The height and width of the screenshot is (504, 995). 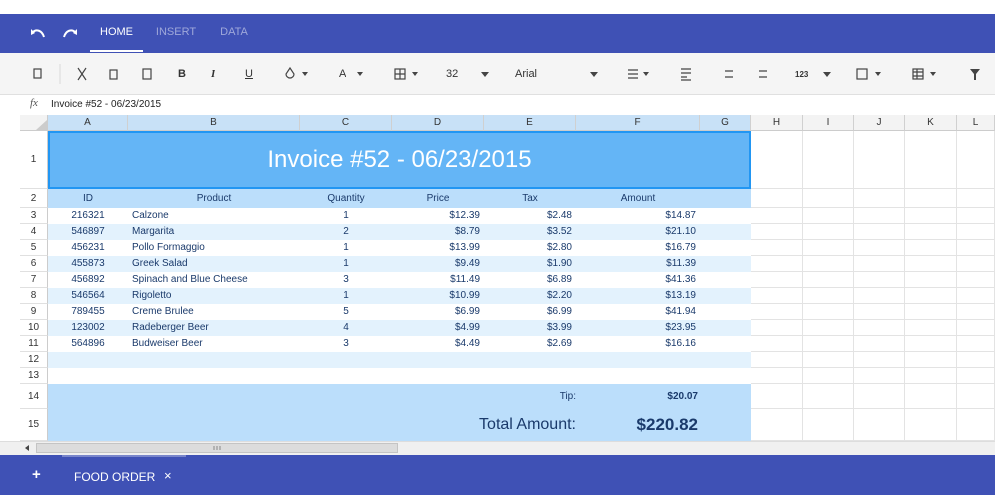 What do you see at coordinates (115, 477) in the screenshot?
I see `sheet-tab: FOOD ORDER` at bounding box center [115, 477].